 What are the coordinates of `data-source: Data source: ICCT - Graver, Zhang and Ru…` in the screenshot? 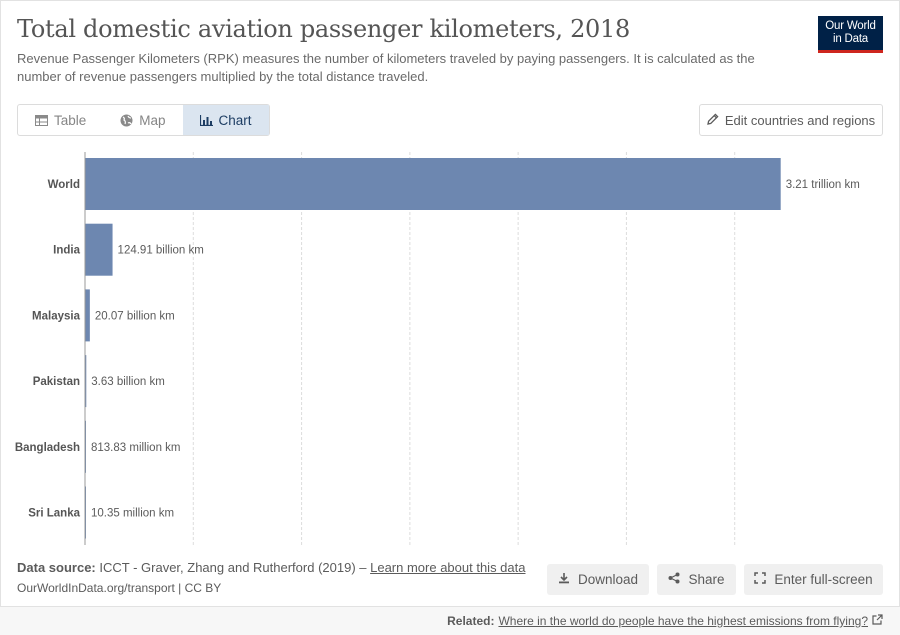 It's located at (271, 567).